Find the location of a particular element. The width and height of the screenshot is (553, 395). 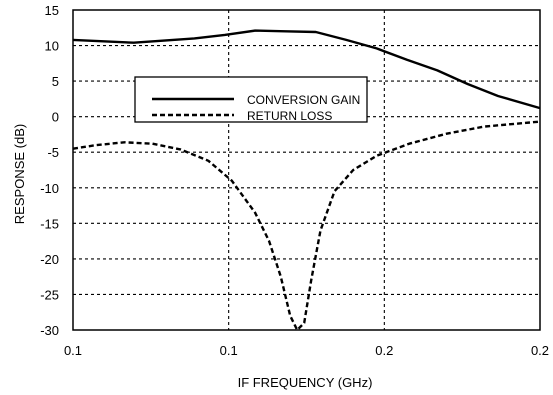

y-tick-label: 5 is located at coordinates (55, 81).